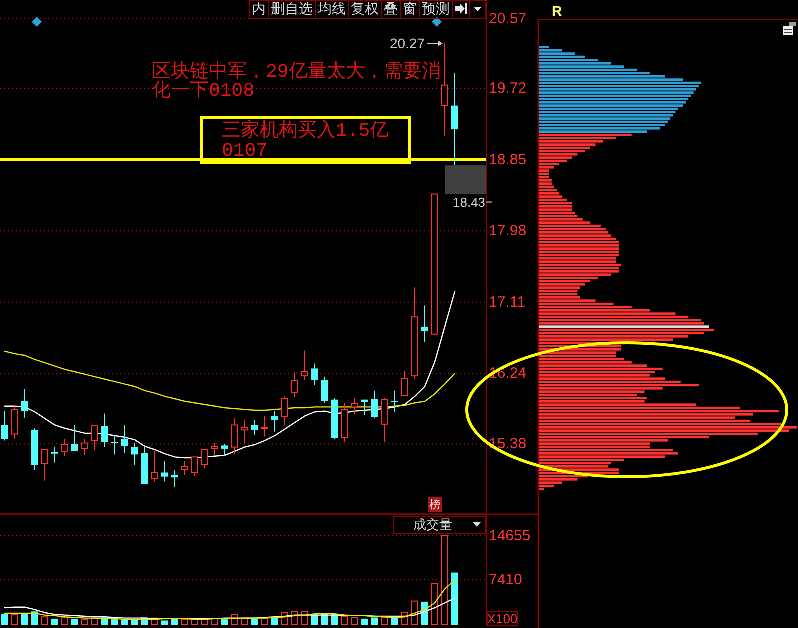 The image size is (798, 628). Describe the element at coordinates (469, 202) in the screenshot. I see `annotation: 18.43` at that location.